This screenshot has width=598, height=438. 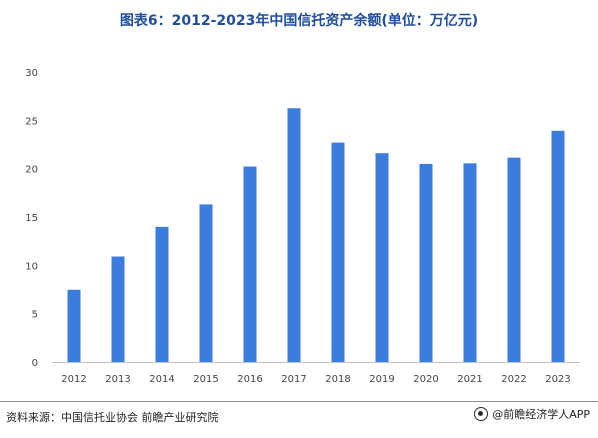 What do you see at coordinates (469, 379) in the screenshot?
I see `x-tick-label: 2021` at bounding box center [469, 379].